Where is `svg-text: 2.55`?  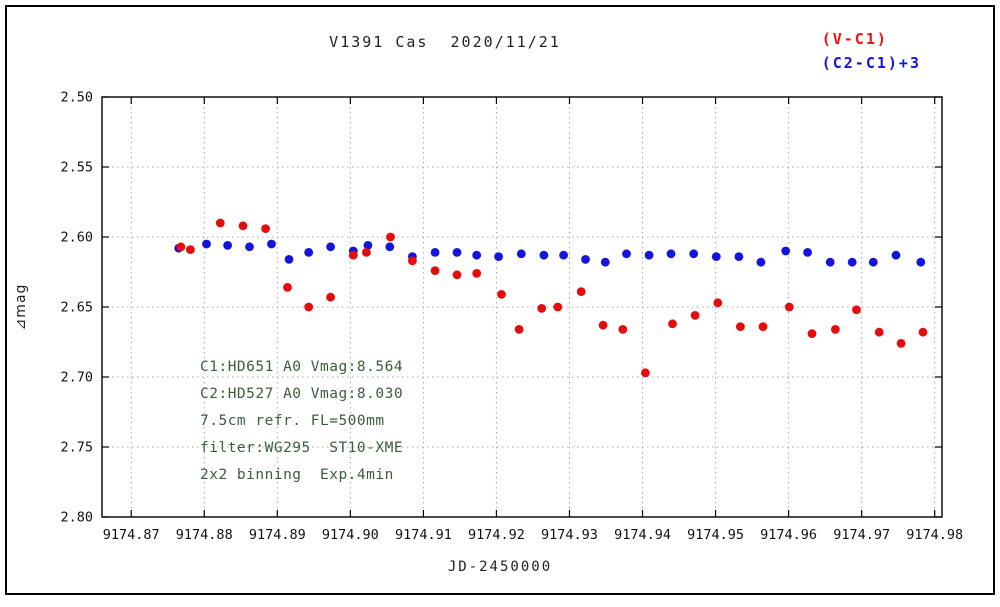 svg-text: 2.55 is located at coordinates (76, 168).